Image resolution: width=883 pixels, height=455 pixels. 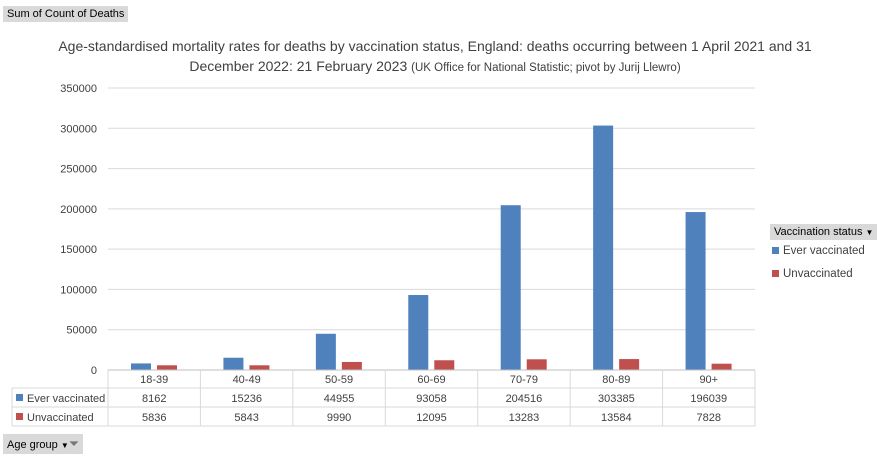 What do you see at coordinates (708, 399) in the screenshot?
I see `data-label: 196039` at bounding box center [708, 399].